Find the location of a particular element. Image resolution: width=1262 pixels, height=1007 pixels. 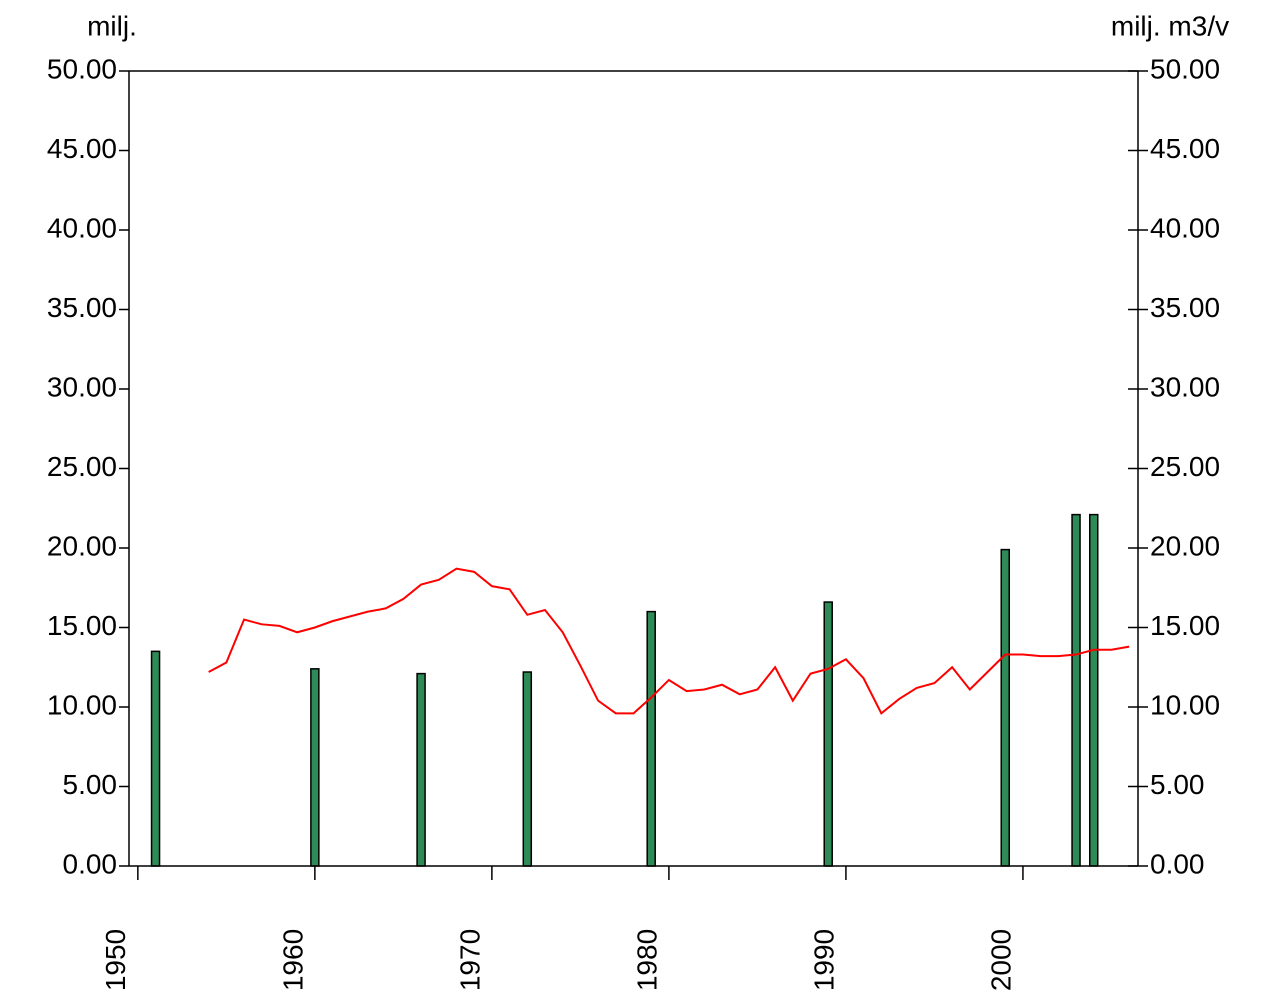

y-tick-label: 30.00 is located at coordinates (82, 386).